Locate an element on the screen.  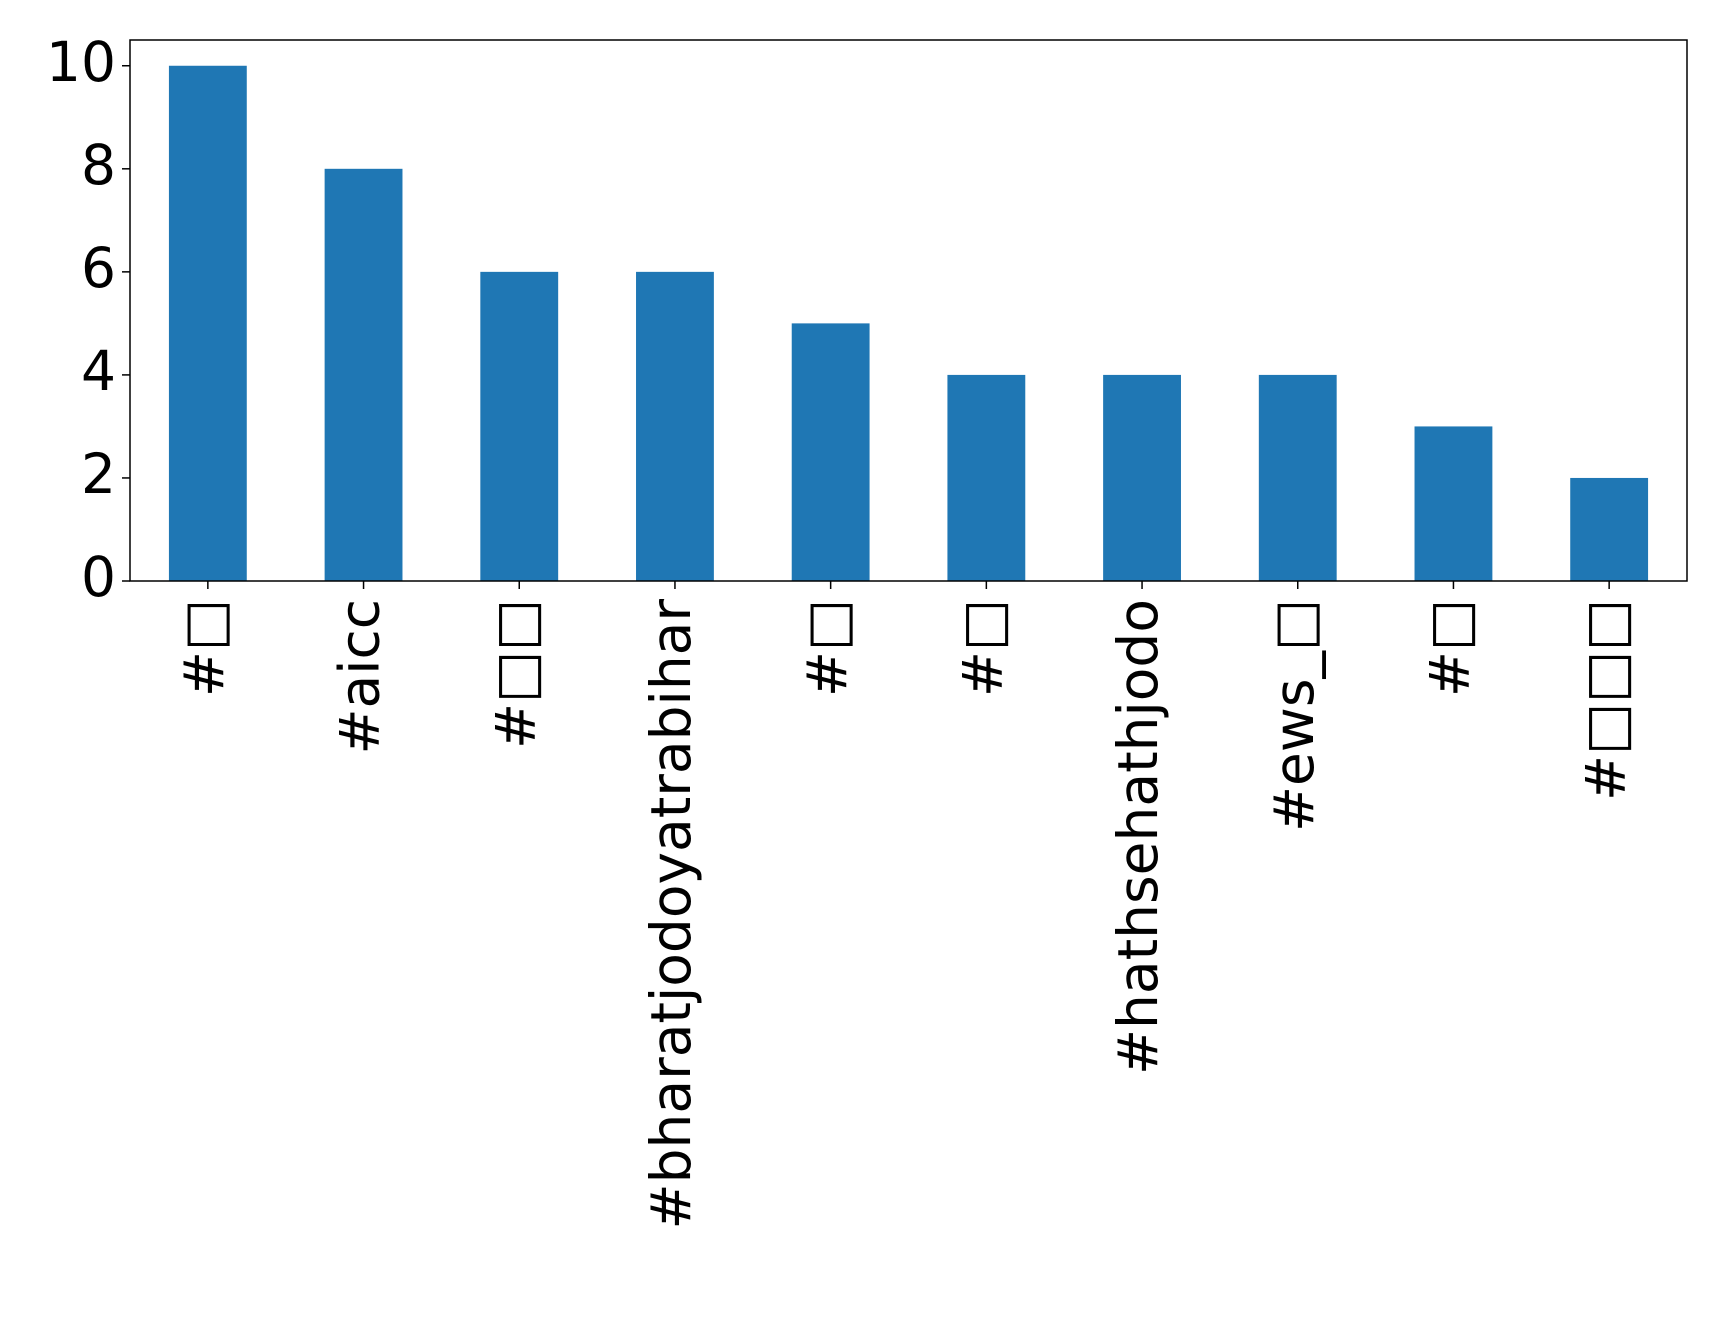
x-tick-label: #□□□ is located at coordinates (1605, 700).